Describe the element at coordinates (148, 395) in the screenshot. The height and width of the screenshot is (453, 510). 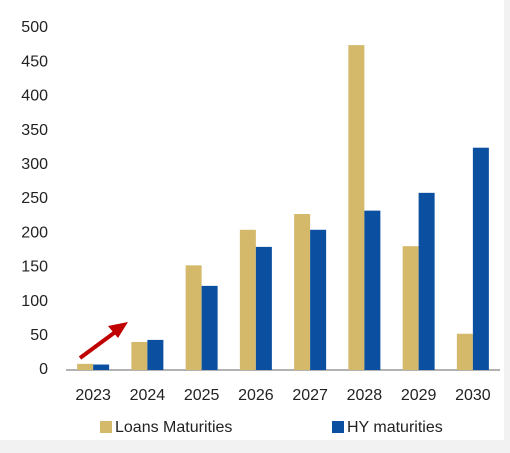
I see `x-tick-label: 2024` at that location.